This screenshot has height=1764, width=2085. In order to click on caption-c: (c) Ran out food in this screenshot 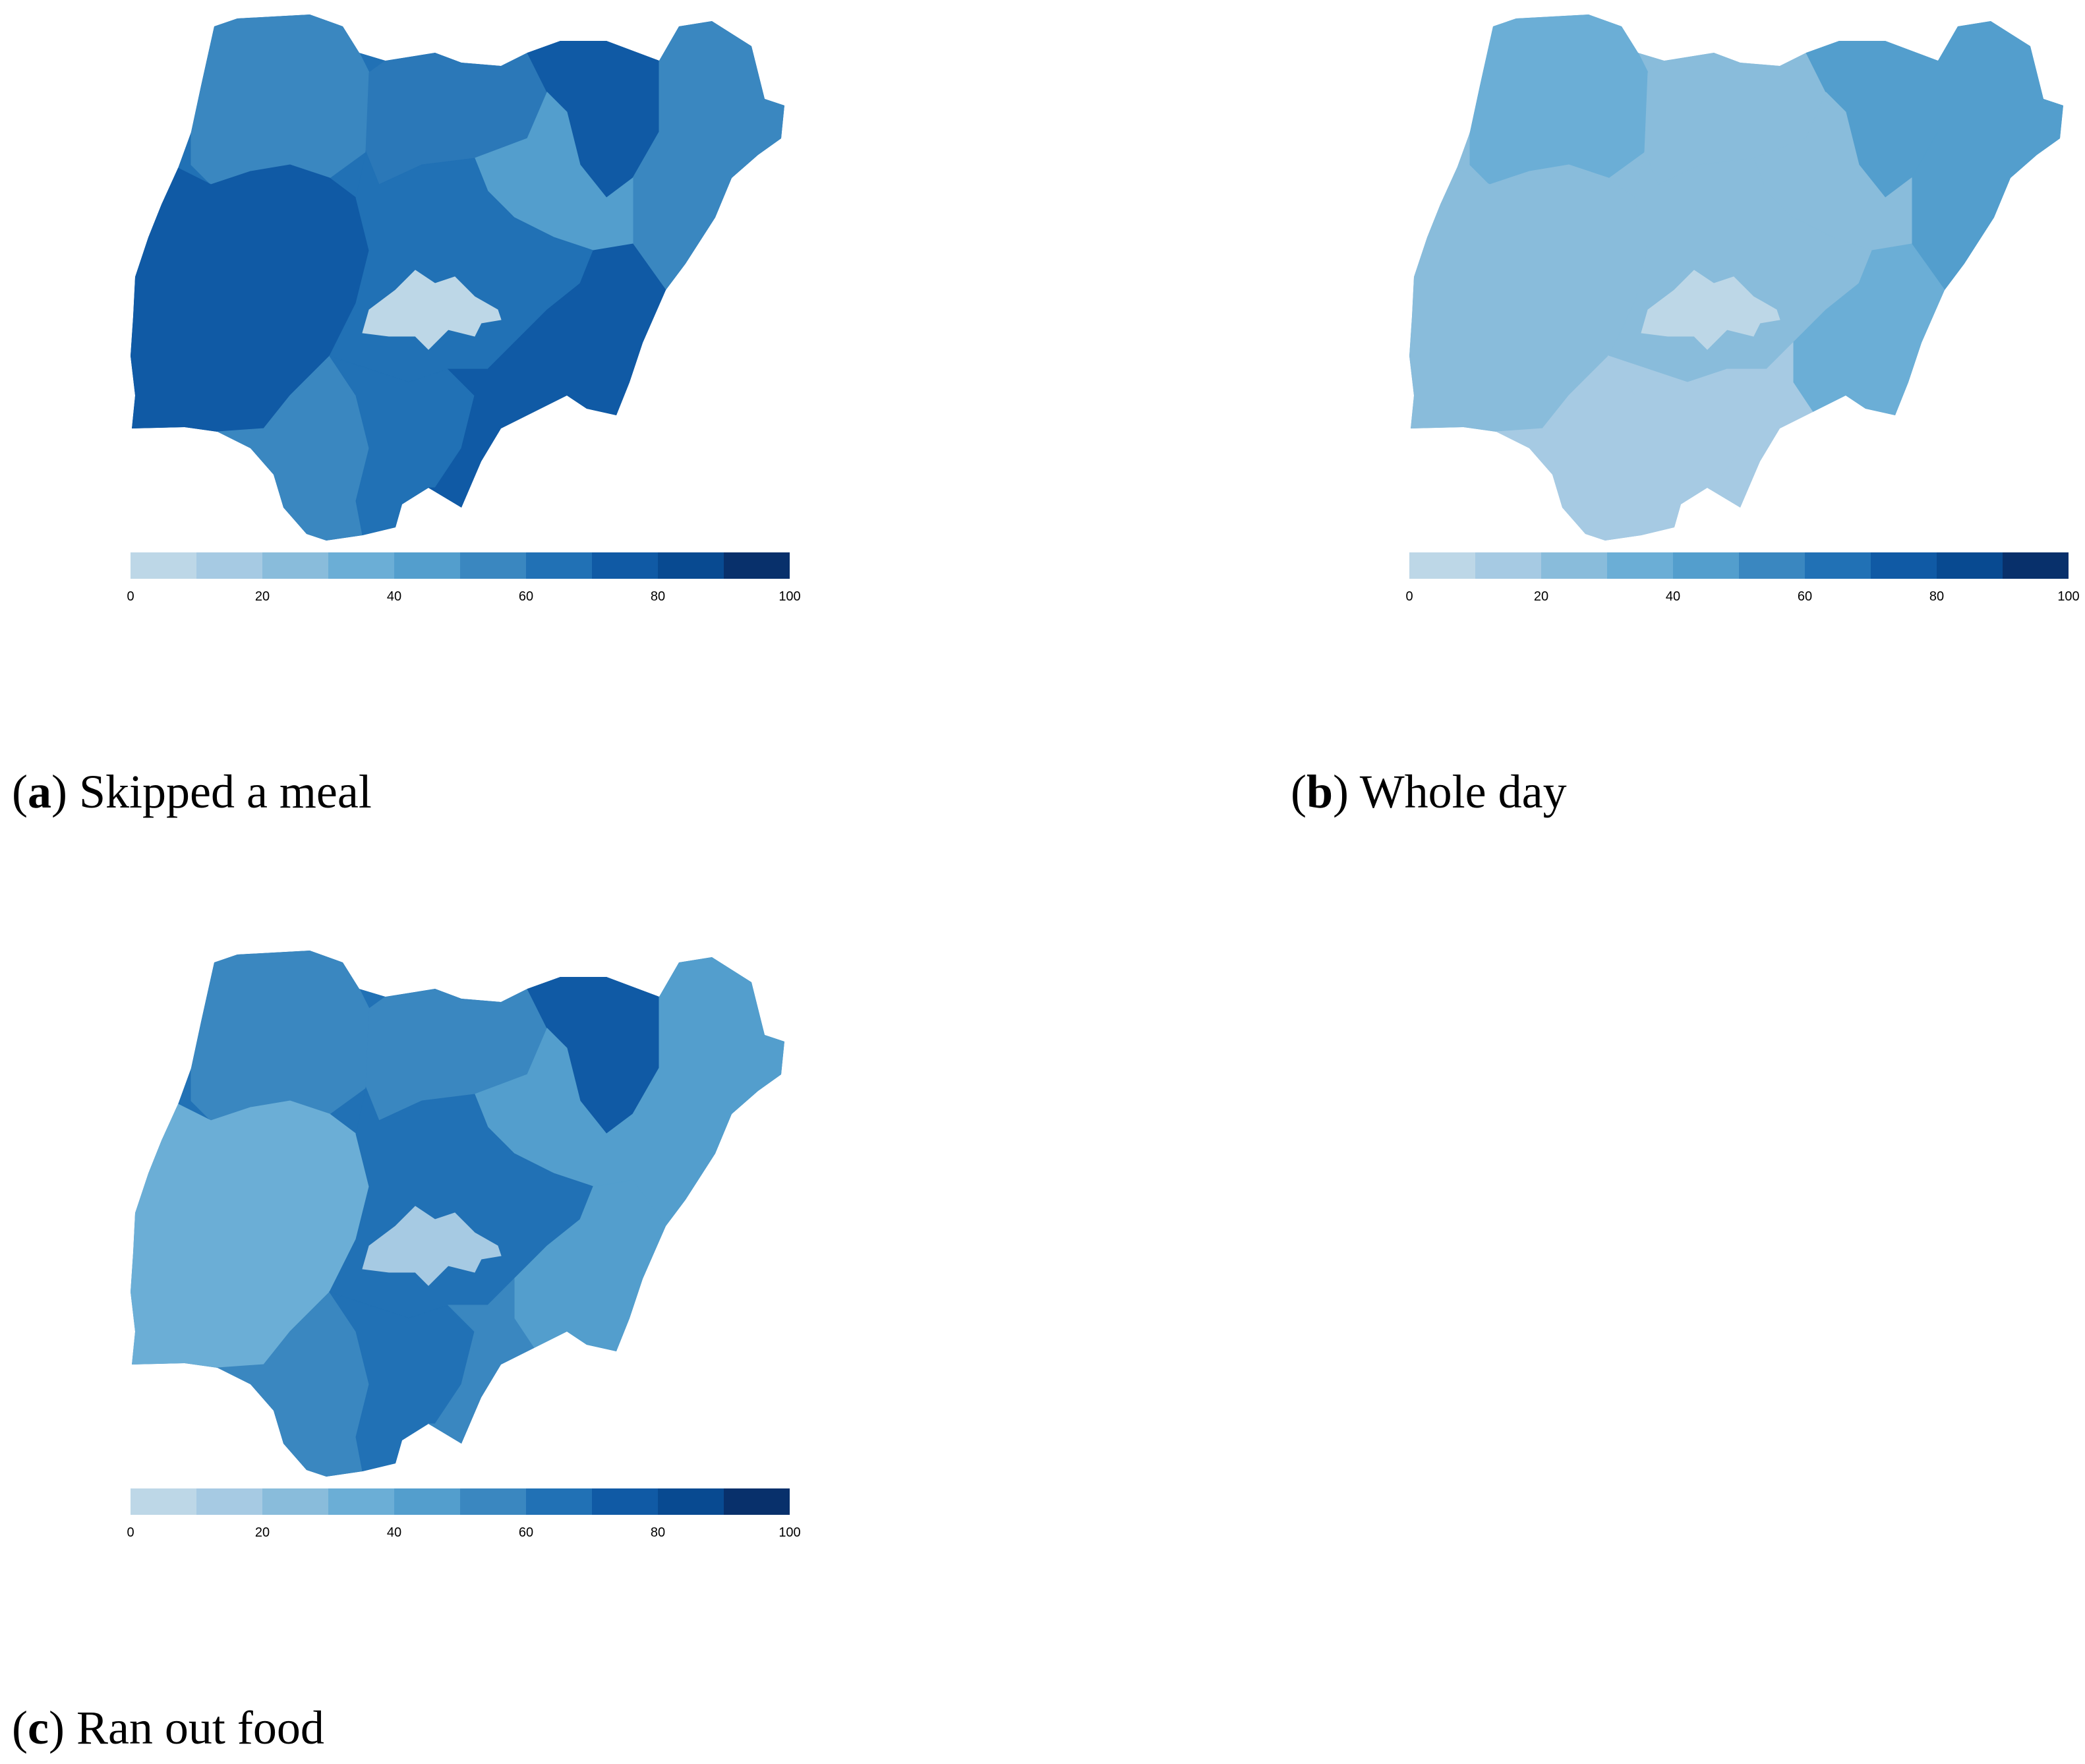, I will do `click(168, 1727)`.